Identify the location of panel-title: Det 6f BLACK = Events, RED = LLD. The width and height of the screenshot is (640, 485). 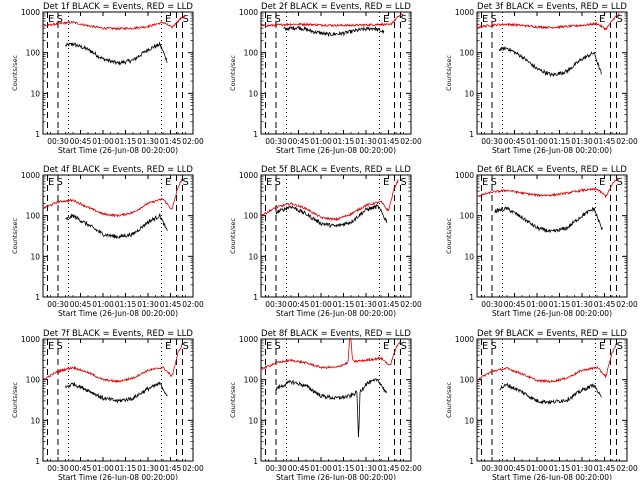
(552, 170).